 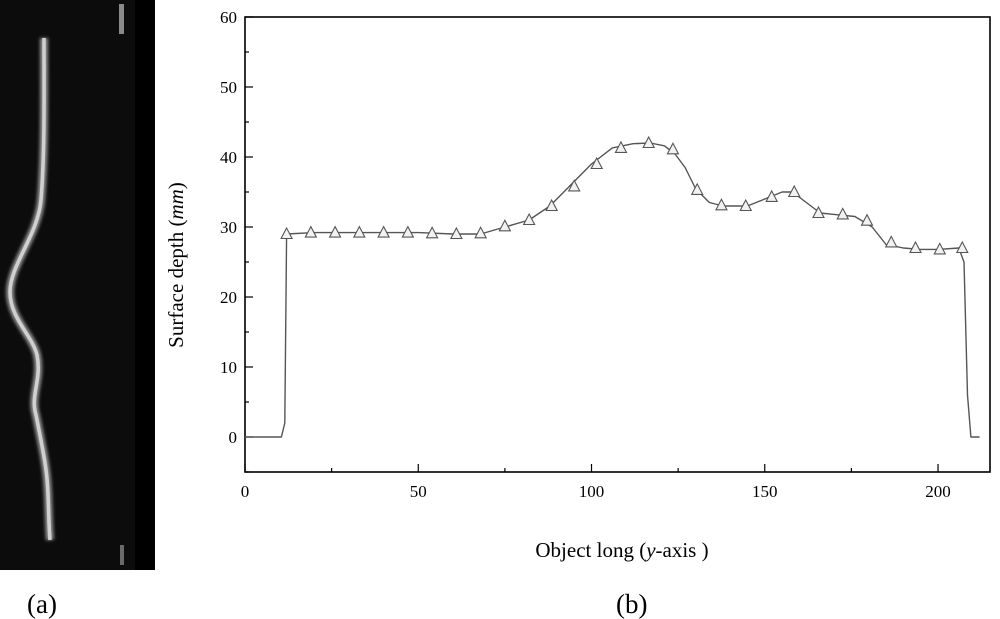 What do you see at coordinates (30, 289) in the screenshot?
I see `filament-core` at bounding box center [30, 289].